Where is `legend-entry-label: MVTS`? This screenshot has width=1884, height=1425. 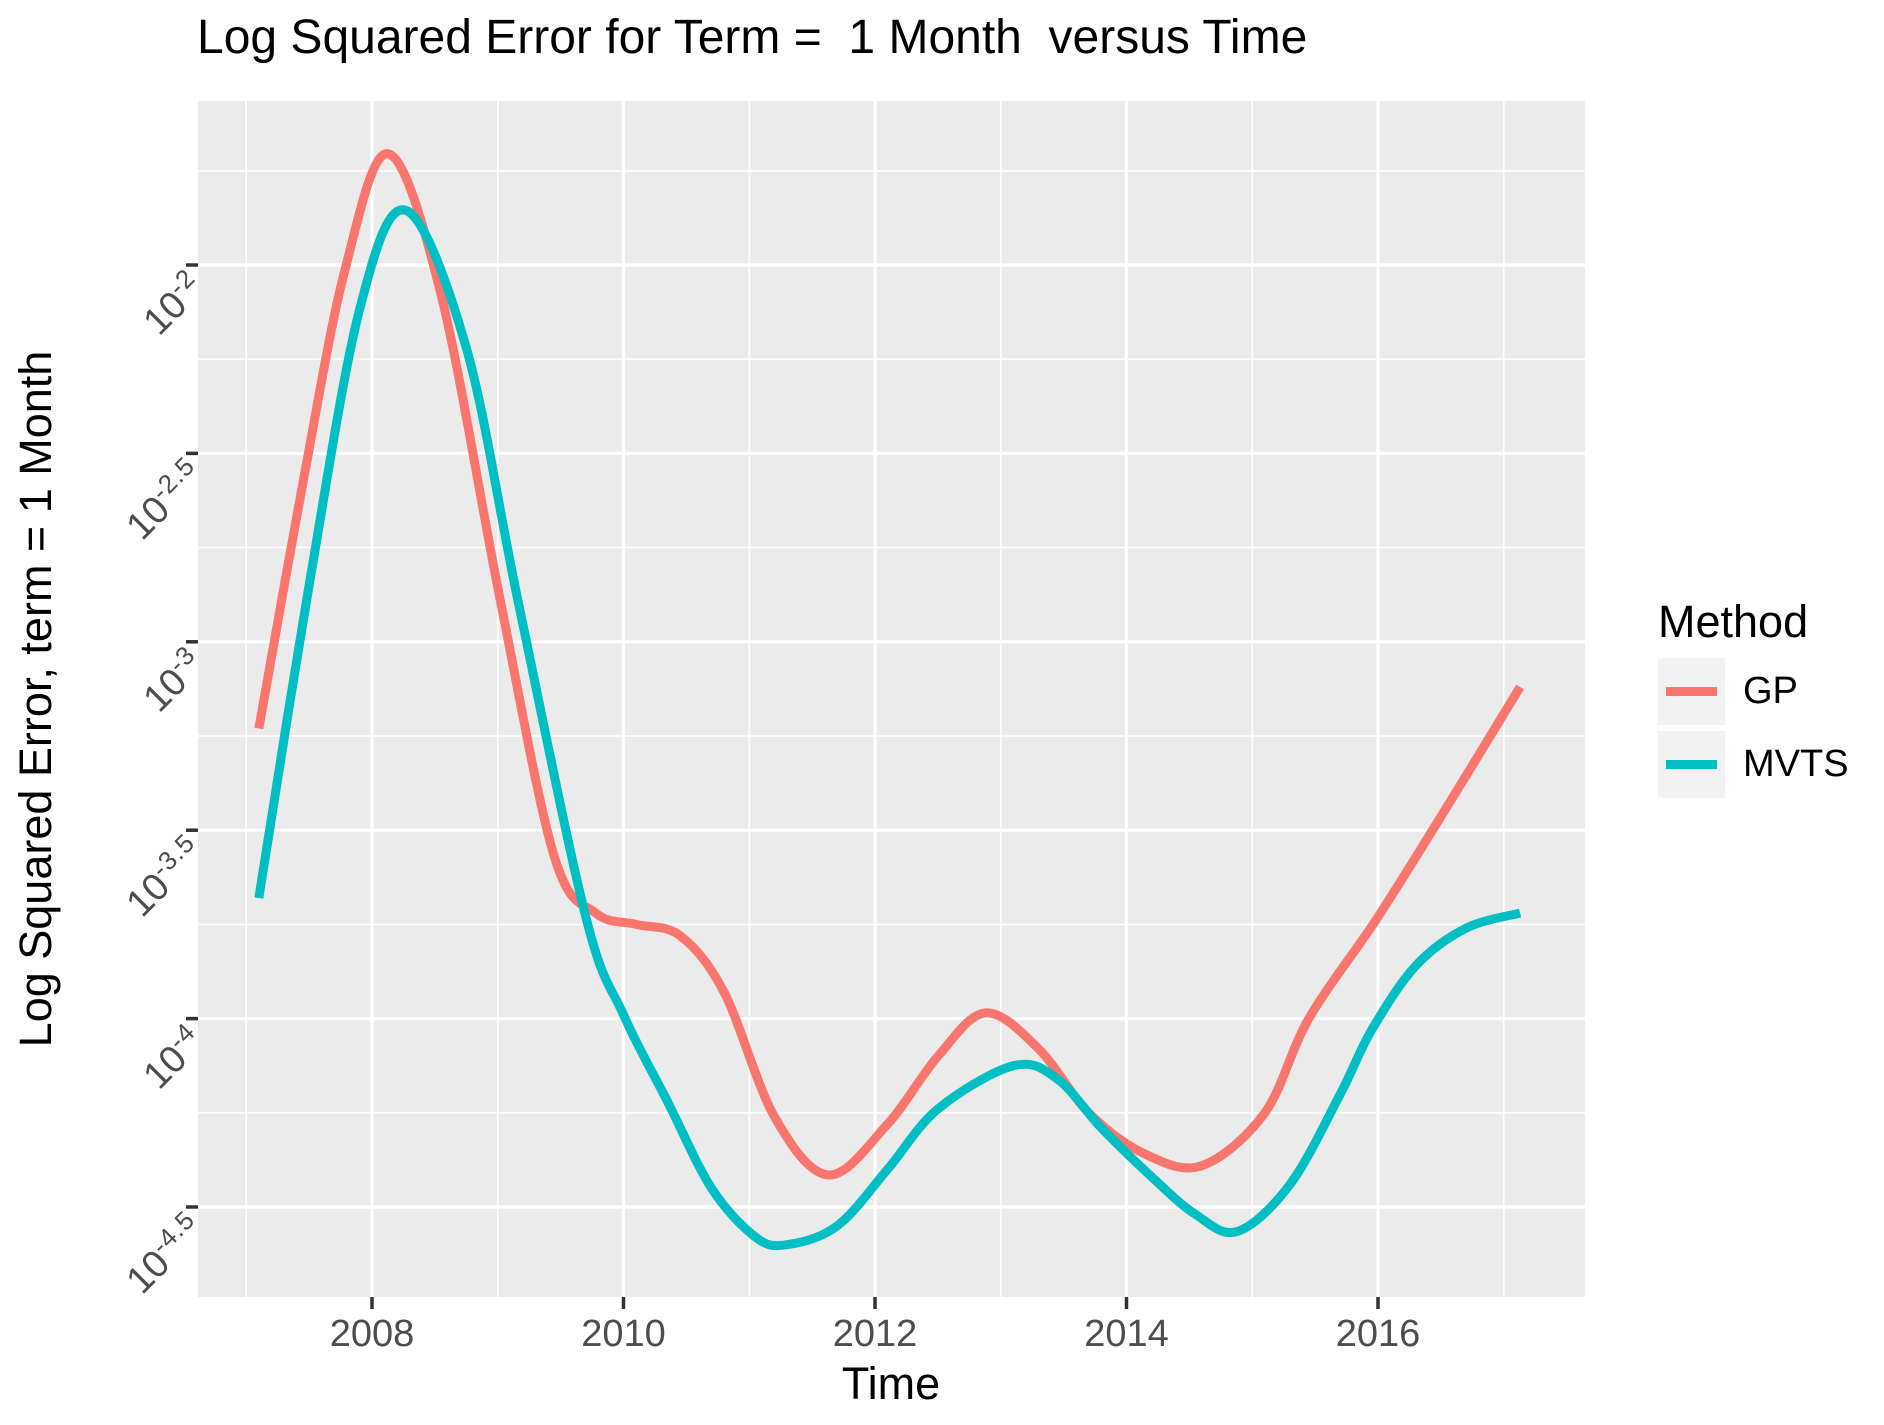 legend-entry-label: MVTS is located at coordinates (1796, 764).